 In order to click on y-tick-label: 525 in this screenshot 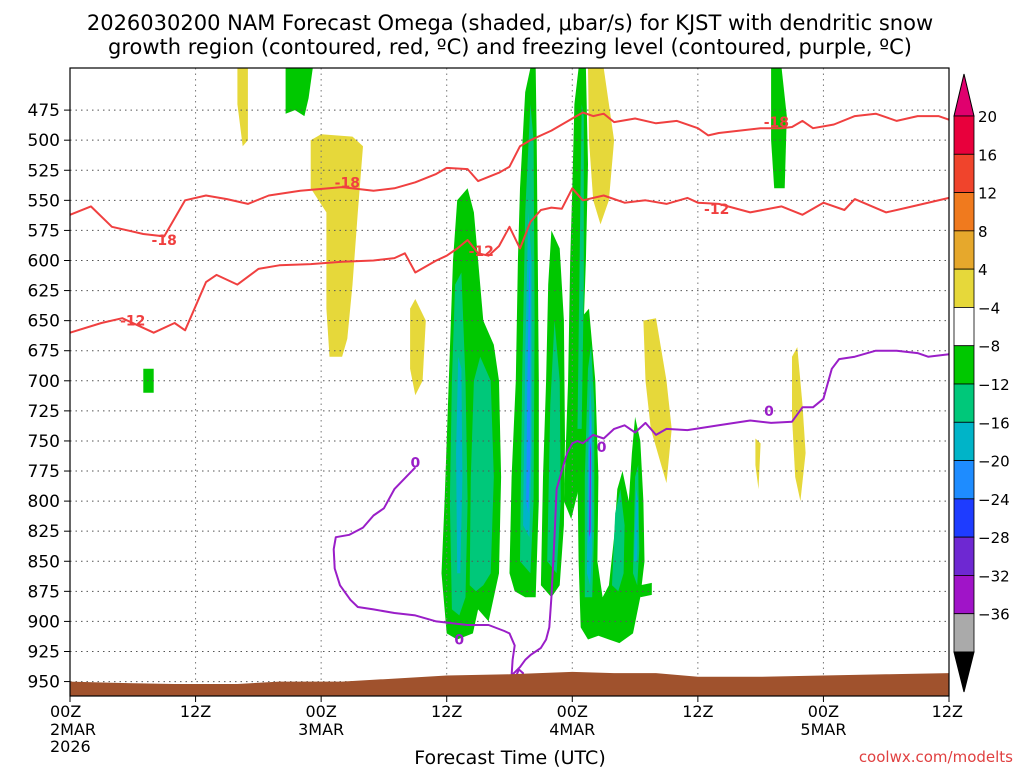, I will do `click(44, 171)`.